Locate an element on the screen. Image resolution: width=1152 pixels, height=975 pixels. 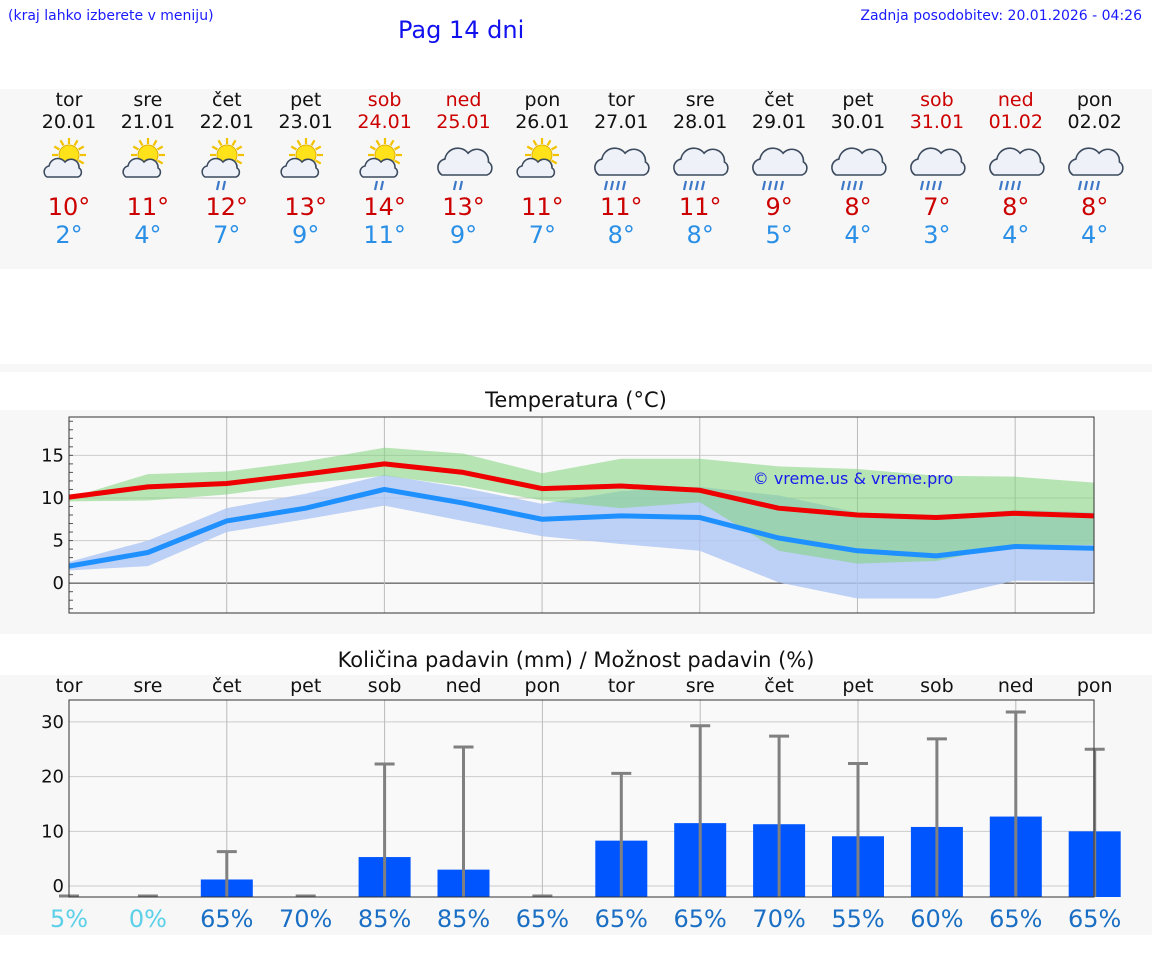
day-column: ned 01.02 8° 4° is located at coordinates (1016, 169).